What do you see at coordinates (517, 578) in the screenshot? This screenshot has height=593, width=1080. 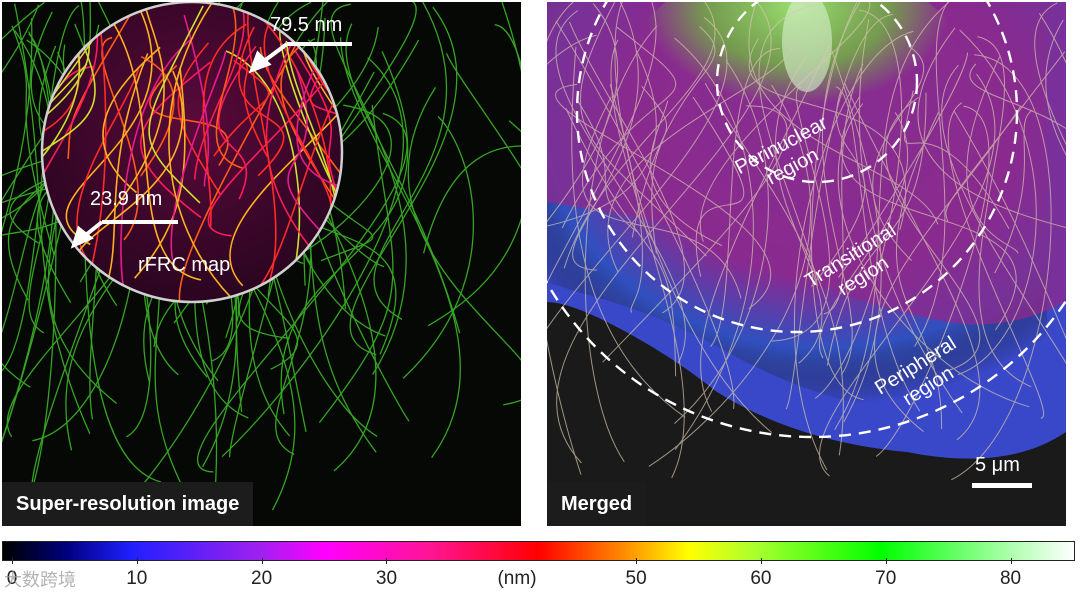 I see `colorbar-unit: (nm)` at bounding box center [517, 578].